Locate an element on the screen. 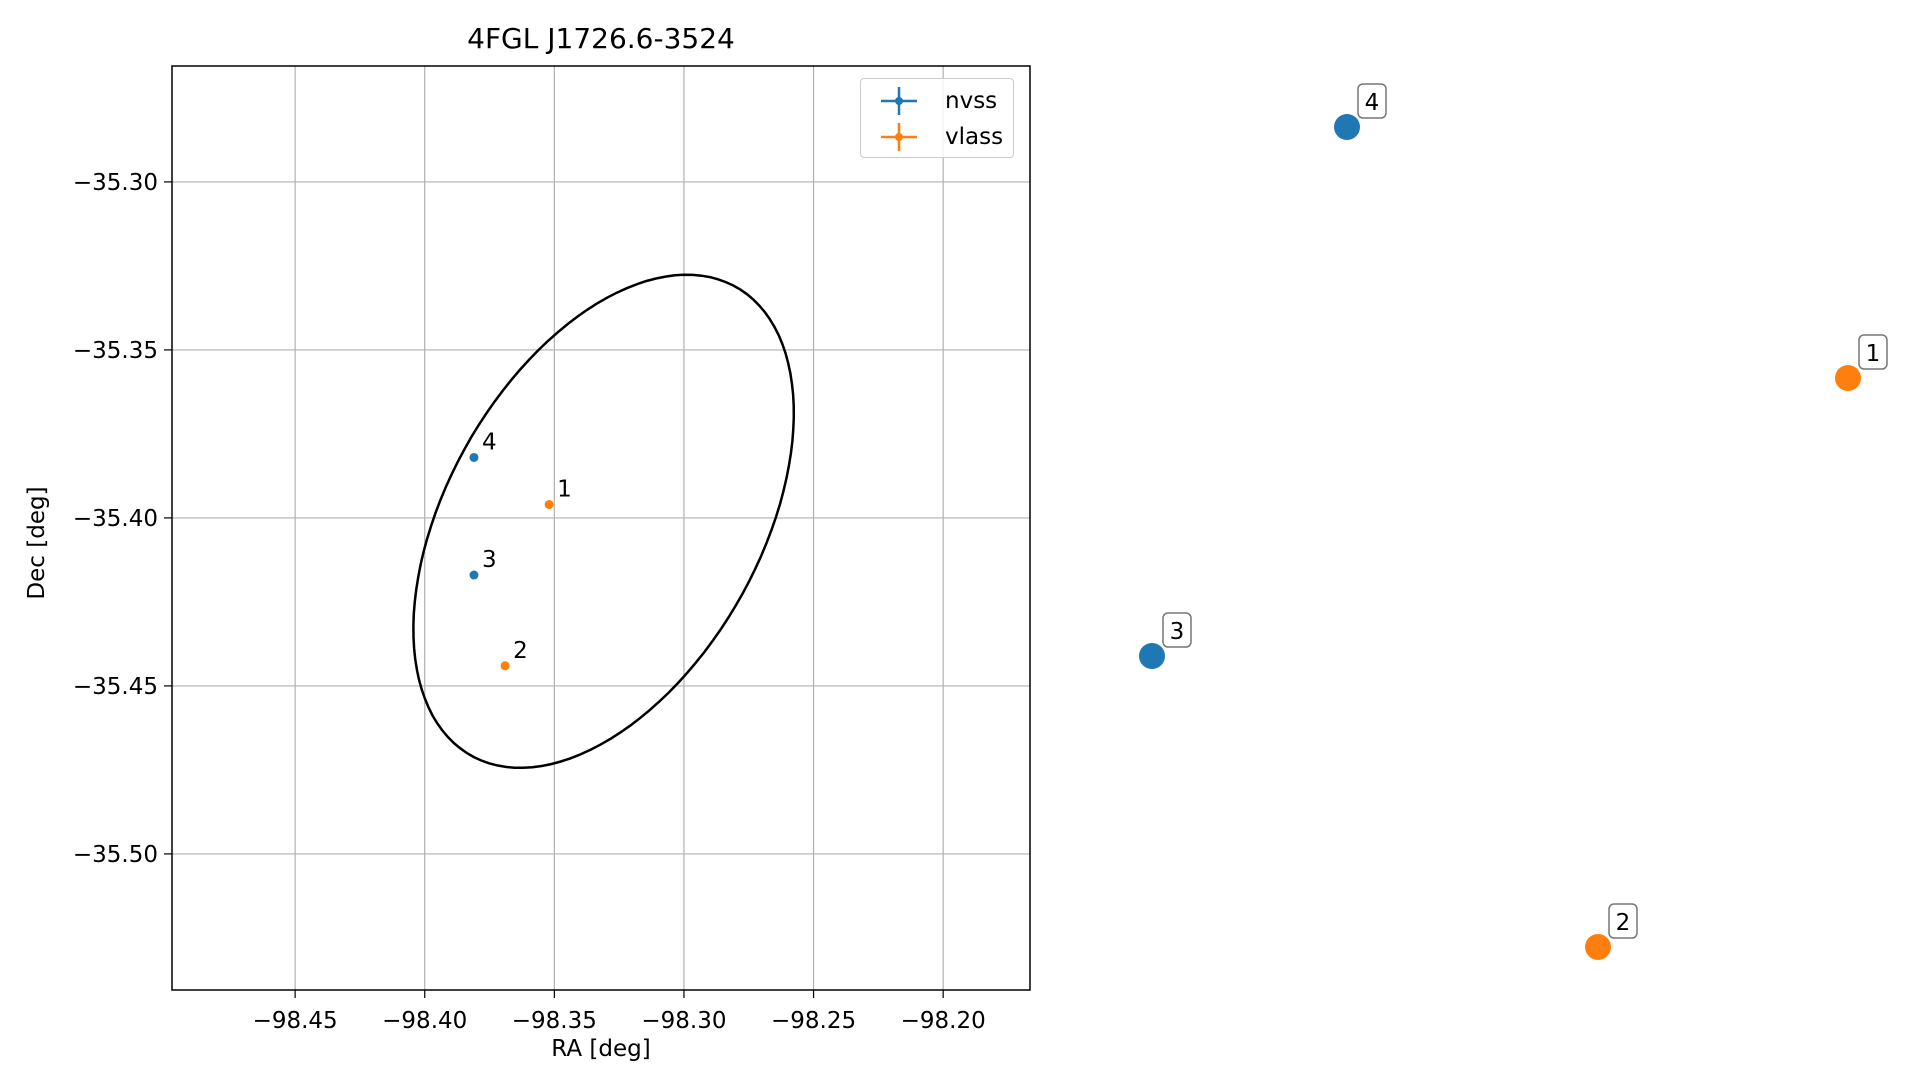 This screenshot has width=1919, height=1080. x-tick-label: −98.20 is located at coordinates (943, 1021).